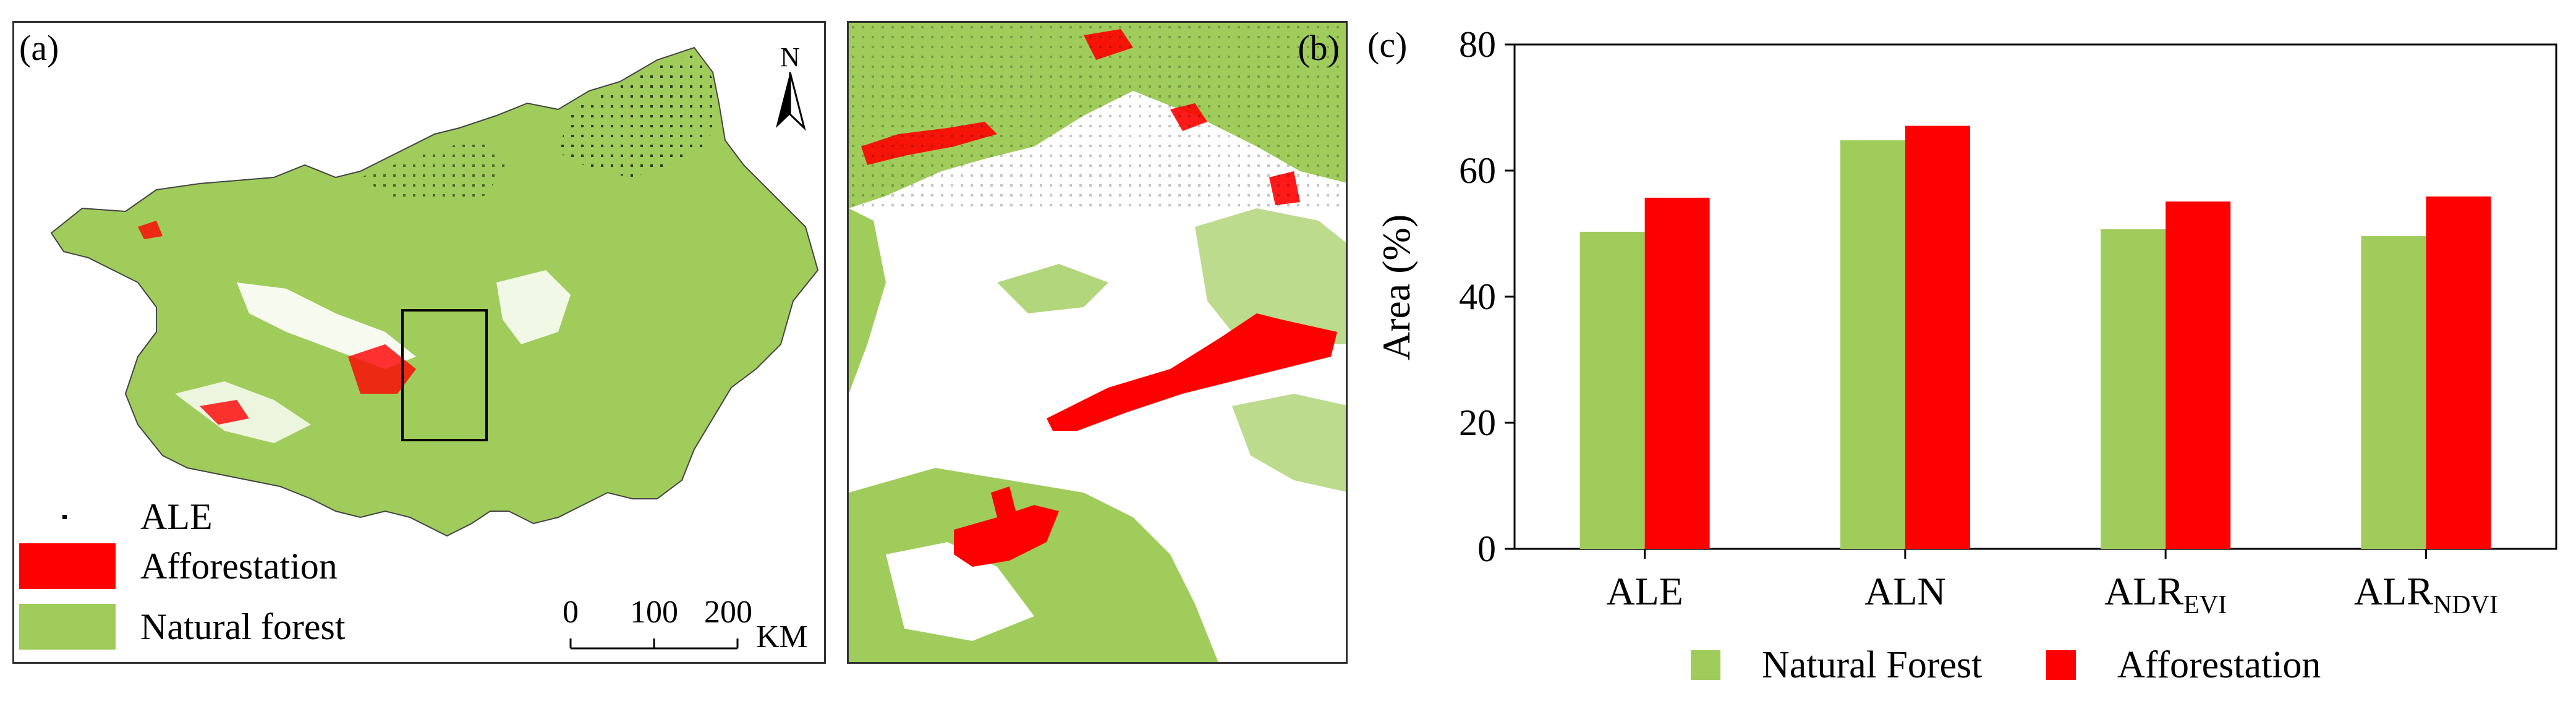 The width and height of the screenshot is (2576, 704). What do you see at coordinates (1905, 591) in the screenshot?
I see `x-tick-label: ALN` at bounding box center [1905, 591].